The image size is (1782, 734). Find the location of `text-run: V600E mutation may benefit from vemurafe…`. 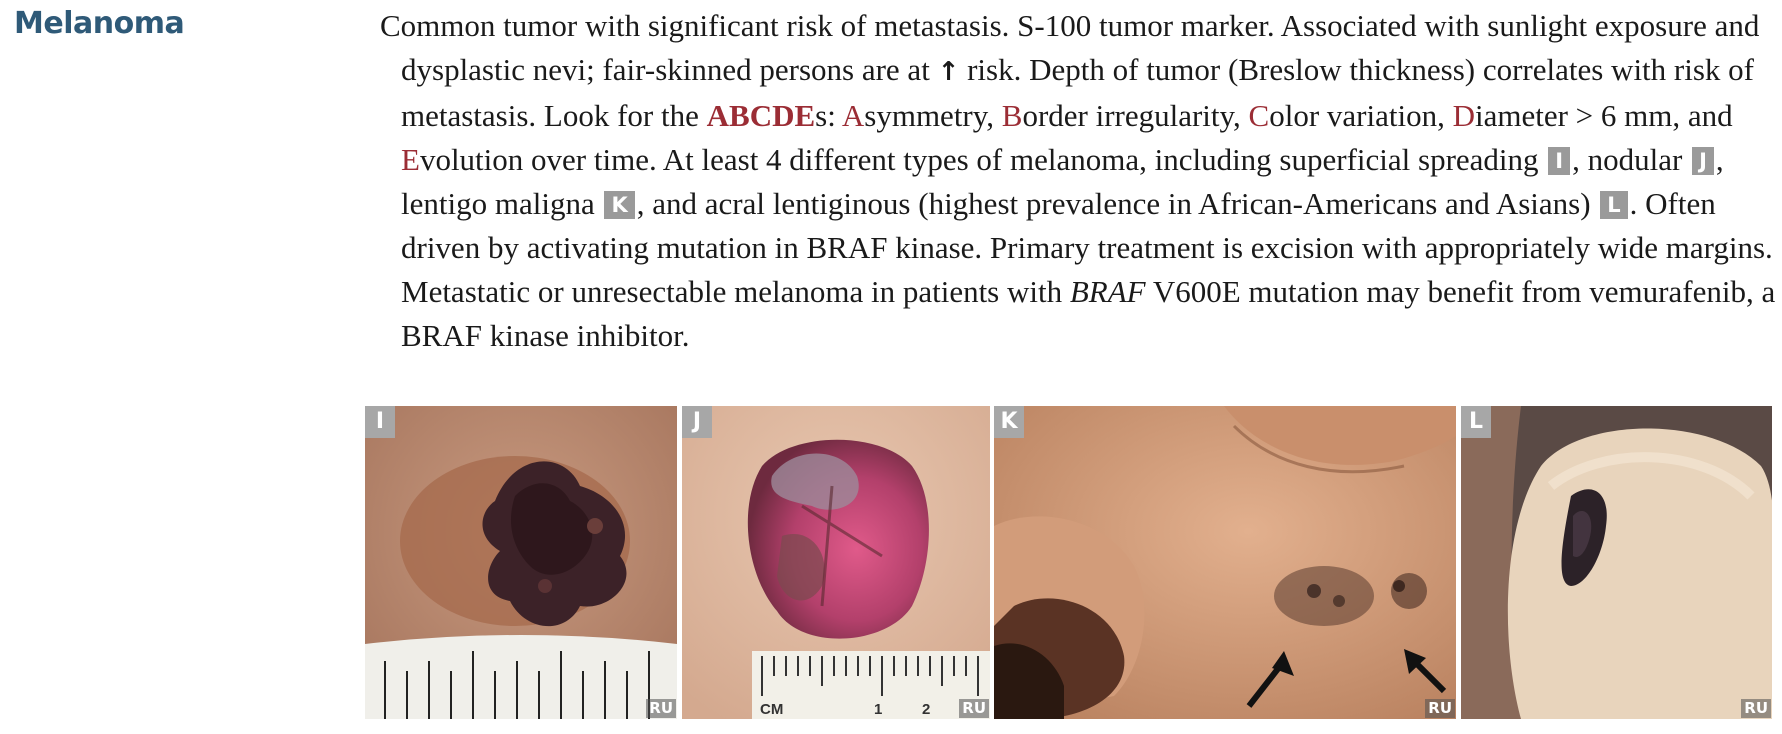

text-run: V600E mutation may benefit from vemurafe… is located at coordinates (1088, 313).